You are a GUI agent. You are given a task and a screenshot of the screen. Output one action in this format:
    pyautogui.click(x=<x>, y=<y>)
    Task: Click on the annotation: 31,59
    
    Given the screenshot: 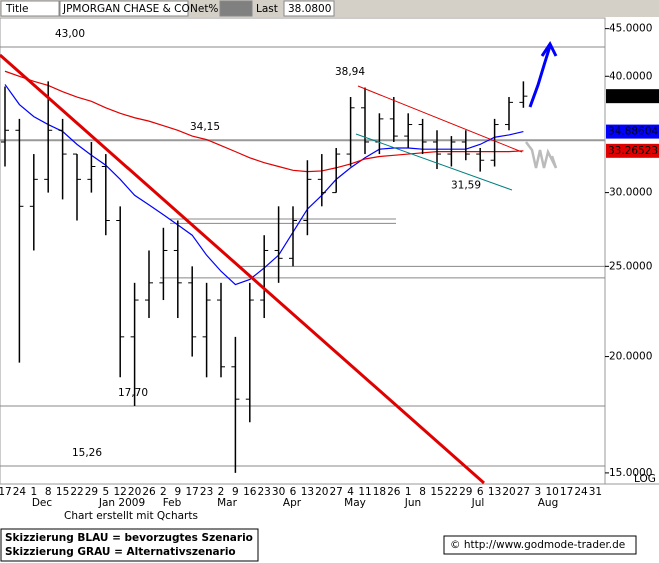 What is the action you would take?
    pyautogui.click(x=466, y=186)
    